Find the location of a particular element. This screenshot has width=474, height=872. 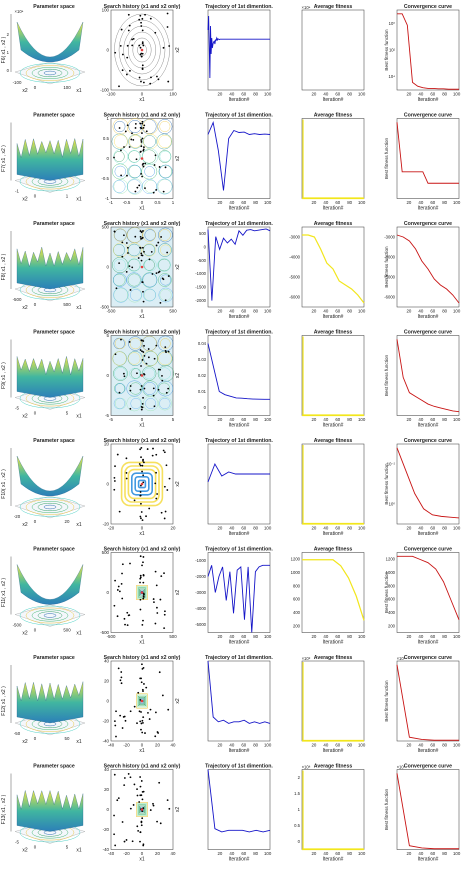

search-xtick: -20 is located at coordinates (111, 528).